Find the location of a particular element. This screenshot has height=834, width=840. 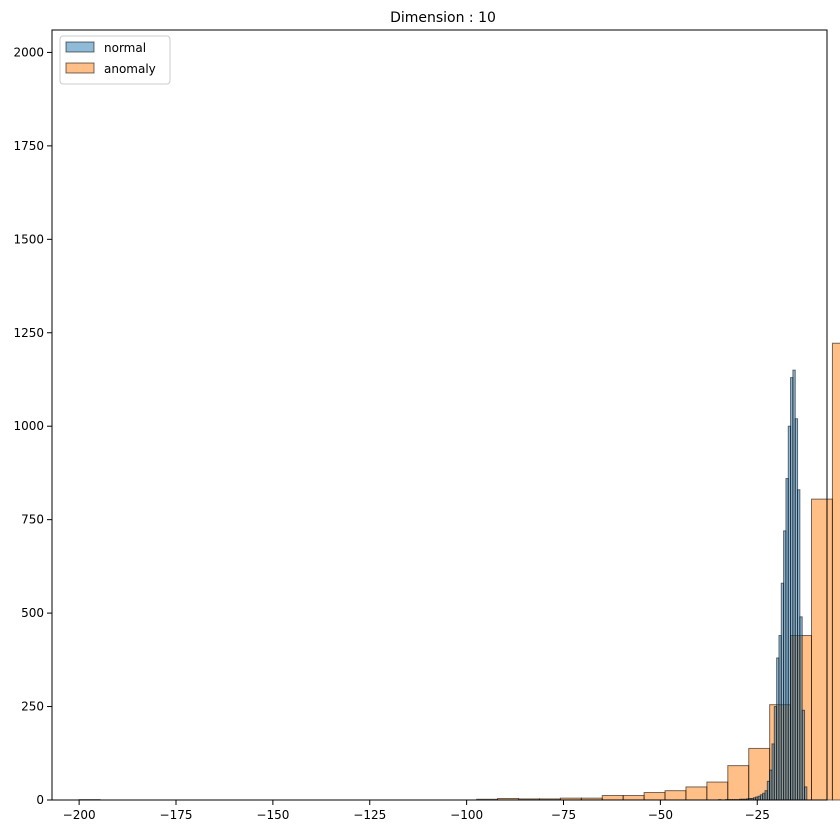

y-tick-label: 2000 is located at coordinates (28, 52).